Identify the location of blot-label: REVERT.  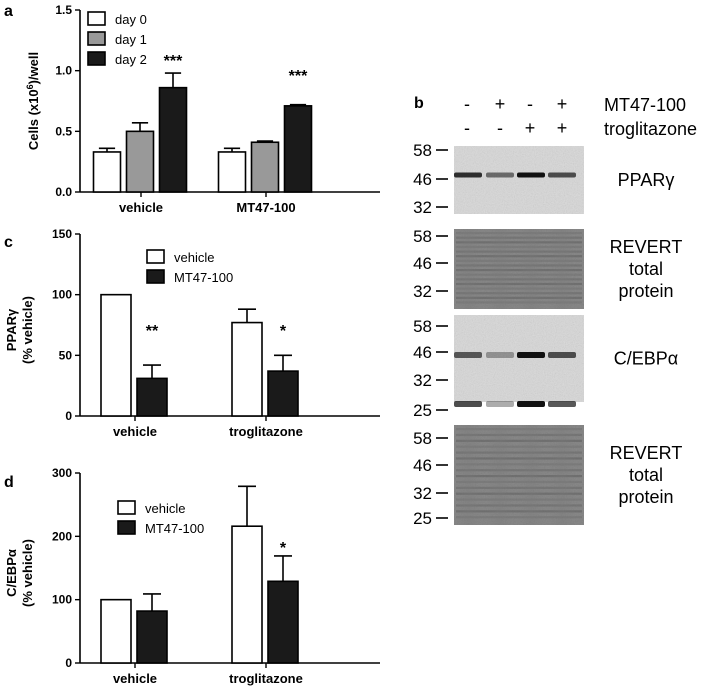
(646, 247).